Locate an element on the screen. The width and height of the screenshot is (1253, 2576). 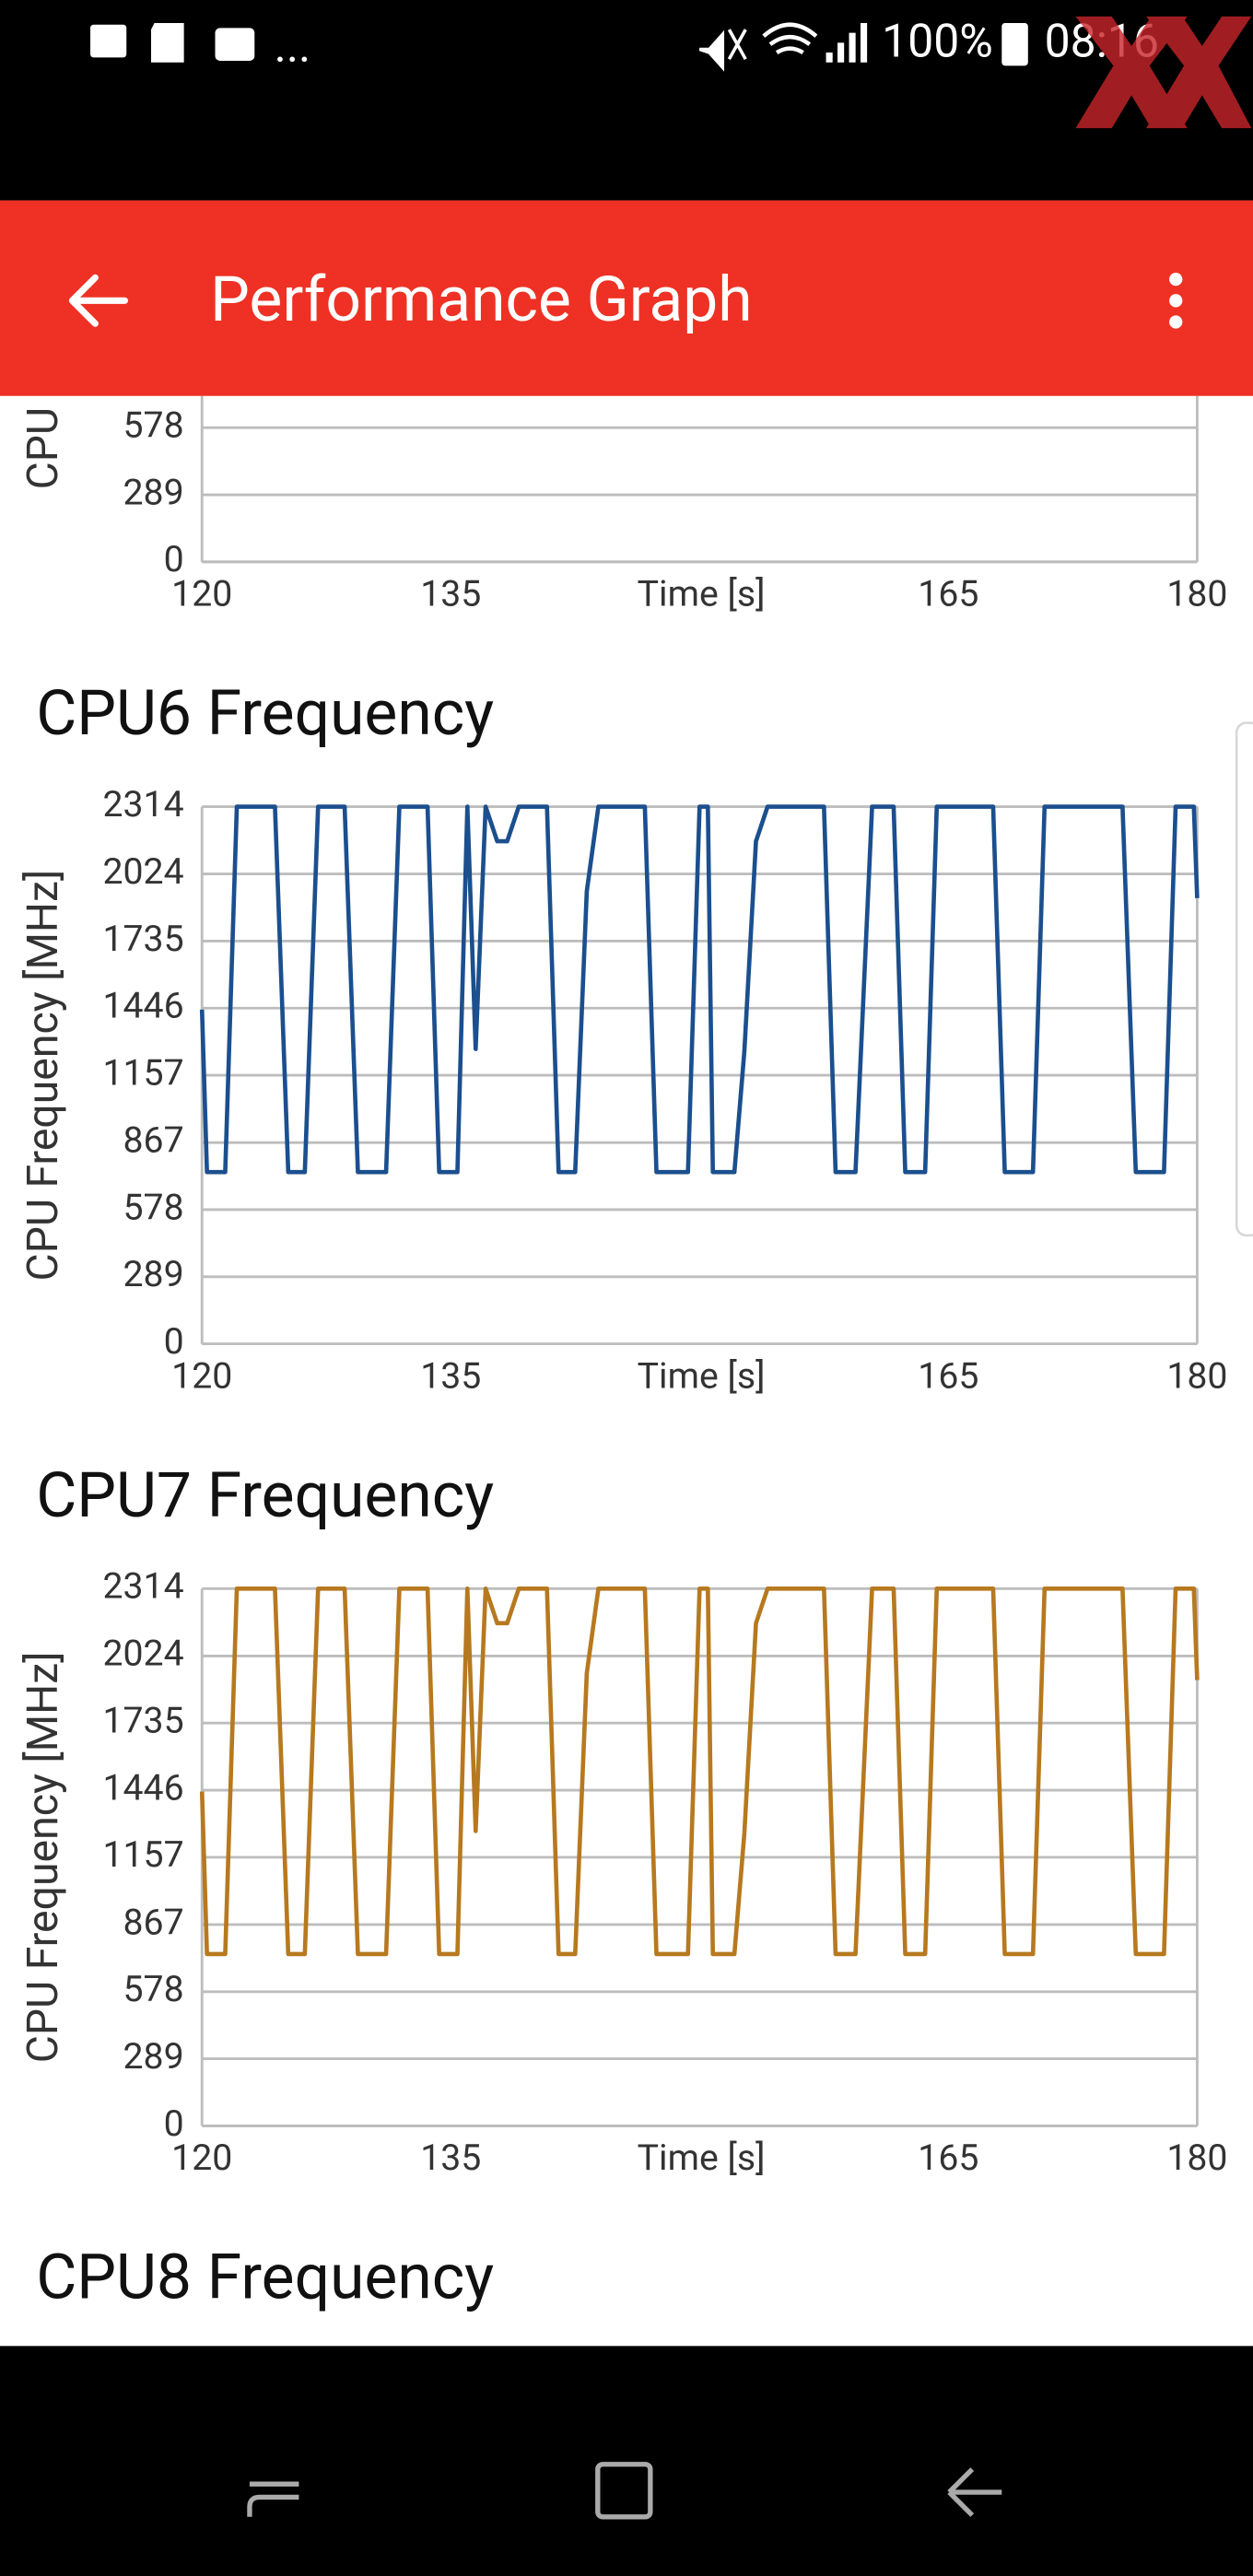
watermark-logo is located at coordinates (1163, 72).